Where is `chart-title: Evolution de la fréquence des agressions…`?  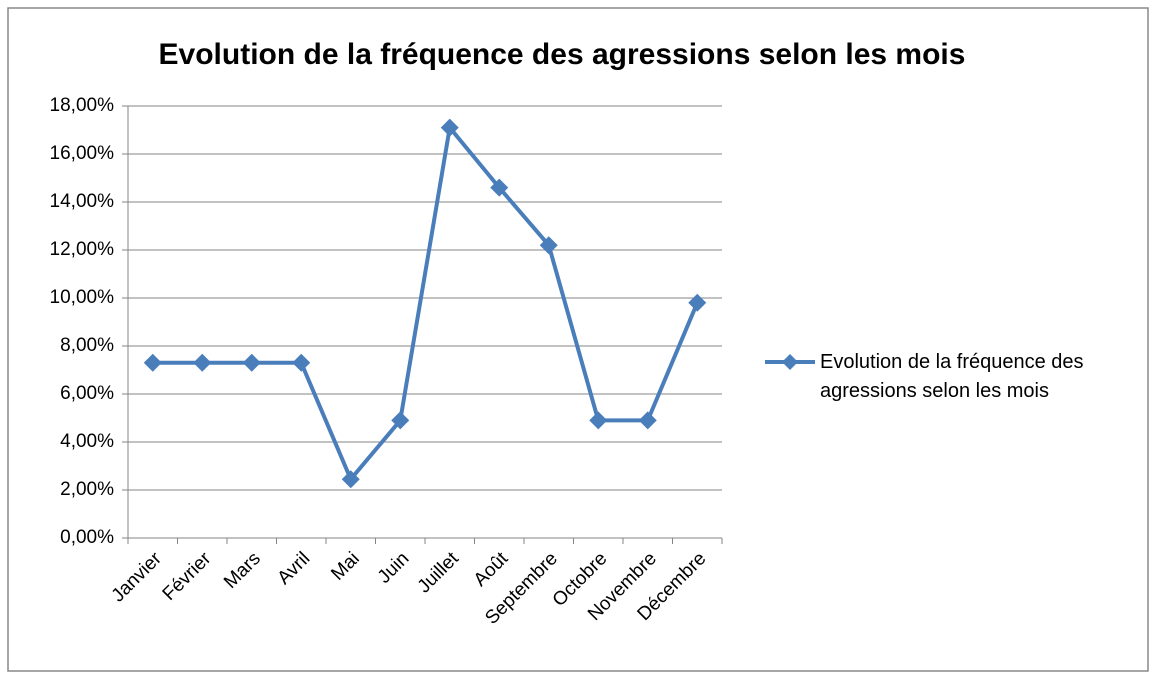
chart-title: Evolution de la fréquence des agressions… is located at coordinates (562, 54).